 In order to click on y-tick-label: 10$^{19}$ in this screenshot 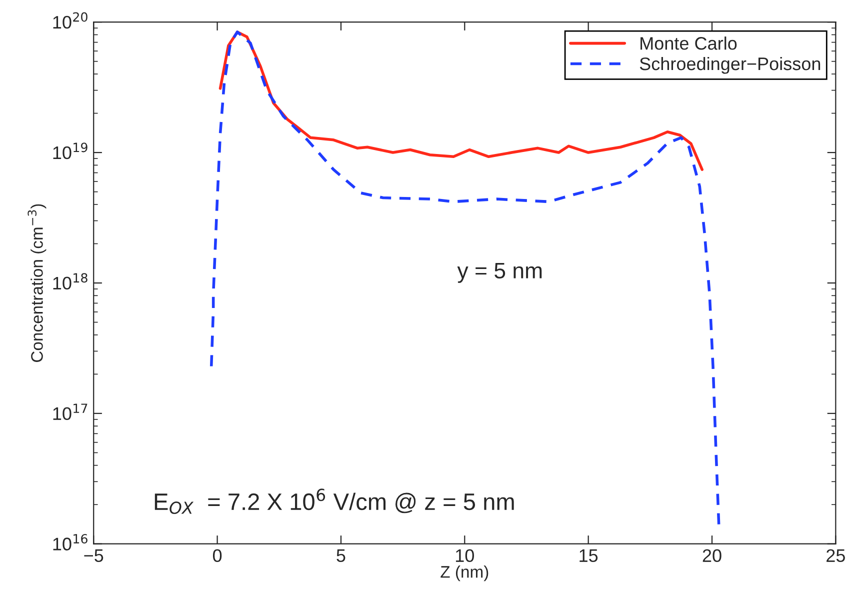, I will do `click(70, 151)`.